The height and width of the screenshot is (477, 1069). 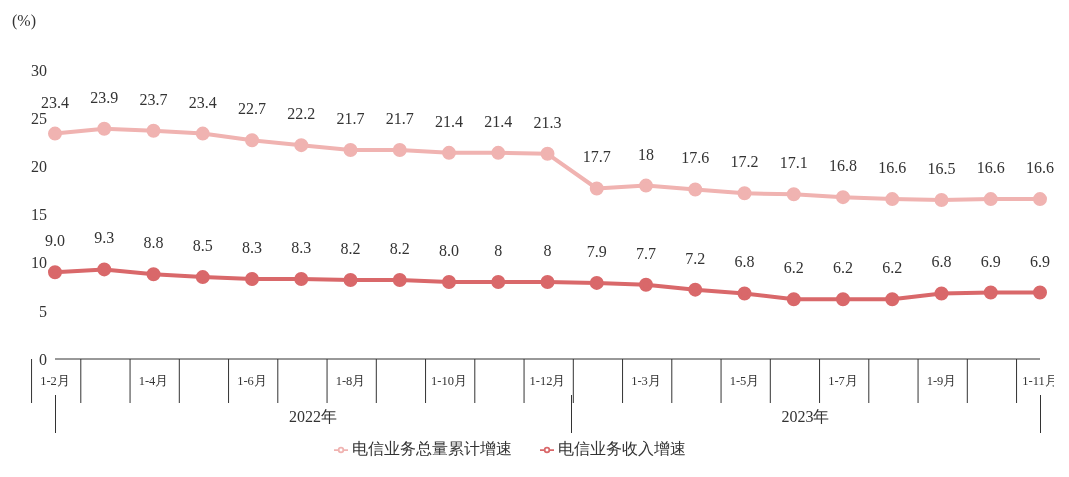 What do you see at coordinates (202, 246) in the screenshot?
I see `data-label: 8.5` at bounding box center [202, 246].